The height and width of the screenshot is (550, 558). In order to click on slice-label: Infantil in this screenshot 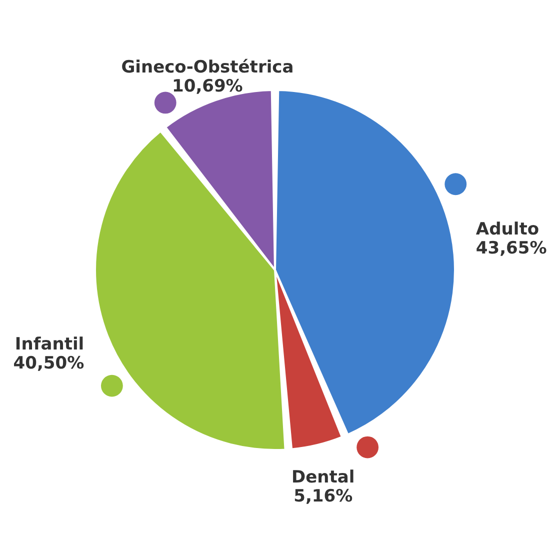, I will do `click(49, 344)`.